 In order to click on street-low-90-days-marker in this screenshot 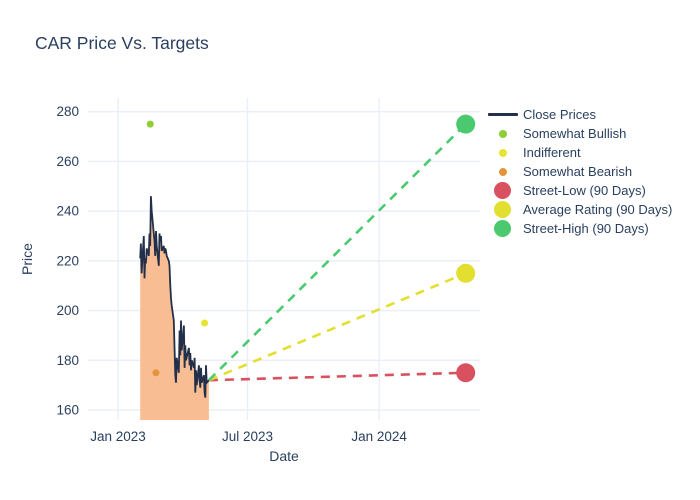, I will do `click(466, 373)`.